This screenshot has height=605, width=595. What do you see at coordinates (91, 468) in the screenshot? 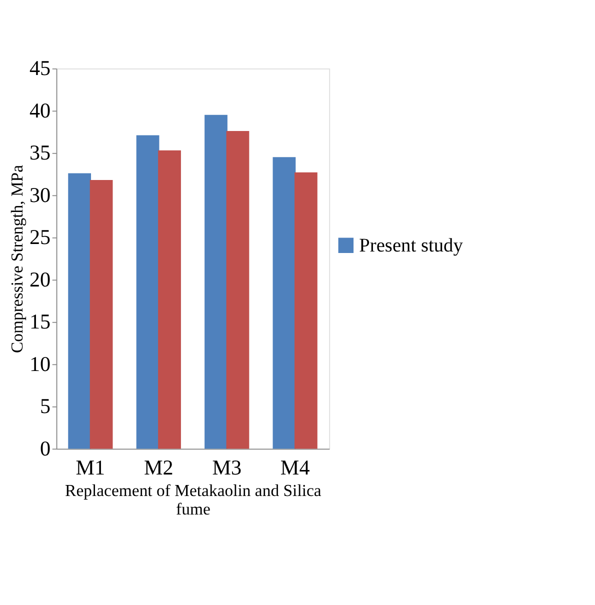
I see `x-tick-label: M1` at bounding box center [91, 468].